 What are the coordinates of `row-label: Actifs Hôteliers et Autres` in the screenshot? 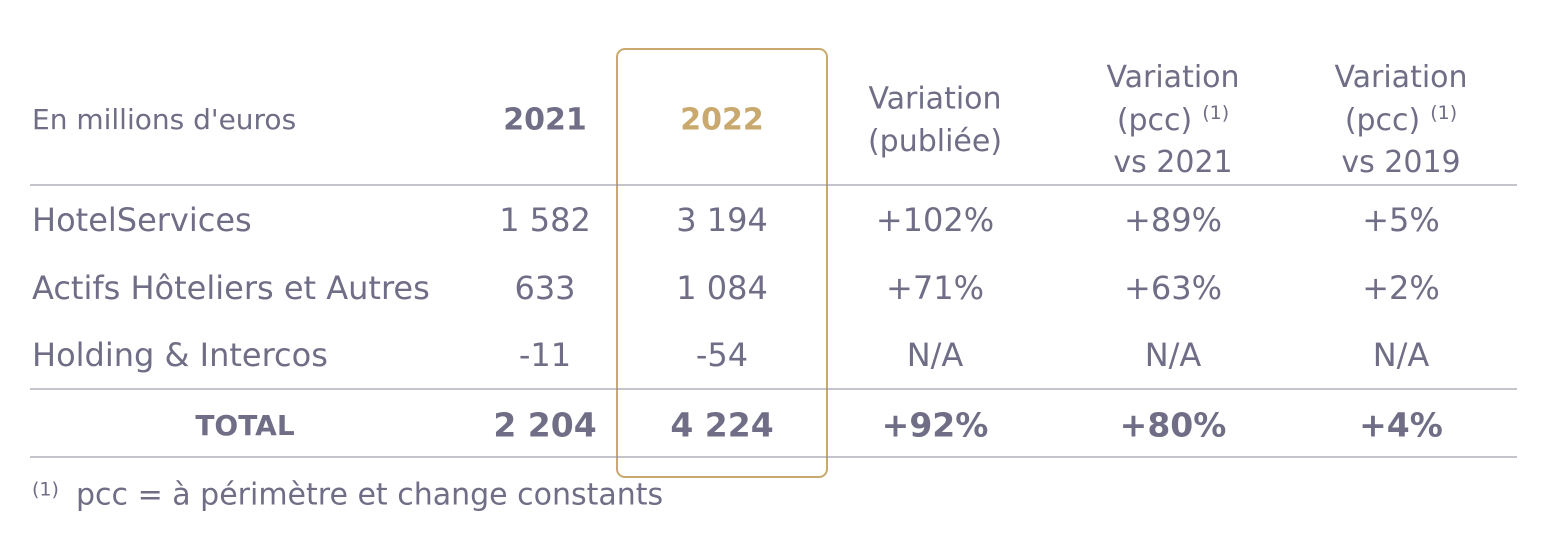 It's located at (231, 288).